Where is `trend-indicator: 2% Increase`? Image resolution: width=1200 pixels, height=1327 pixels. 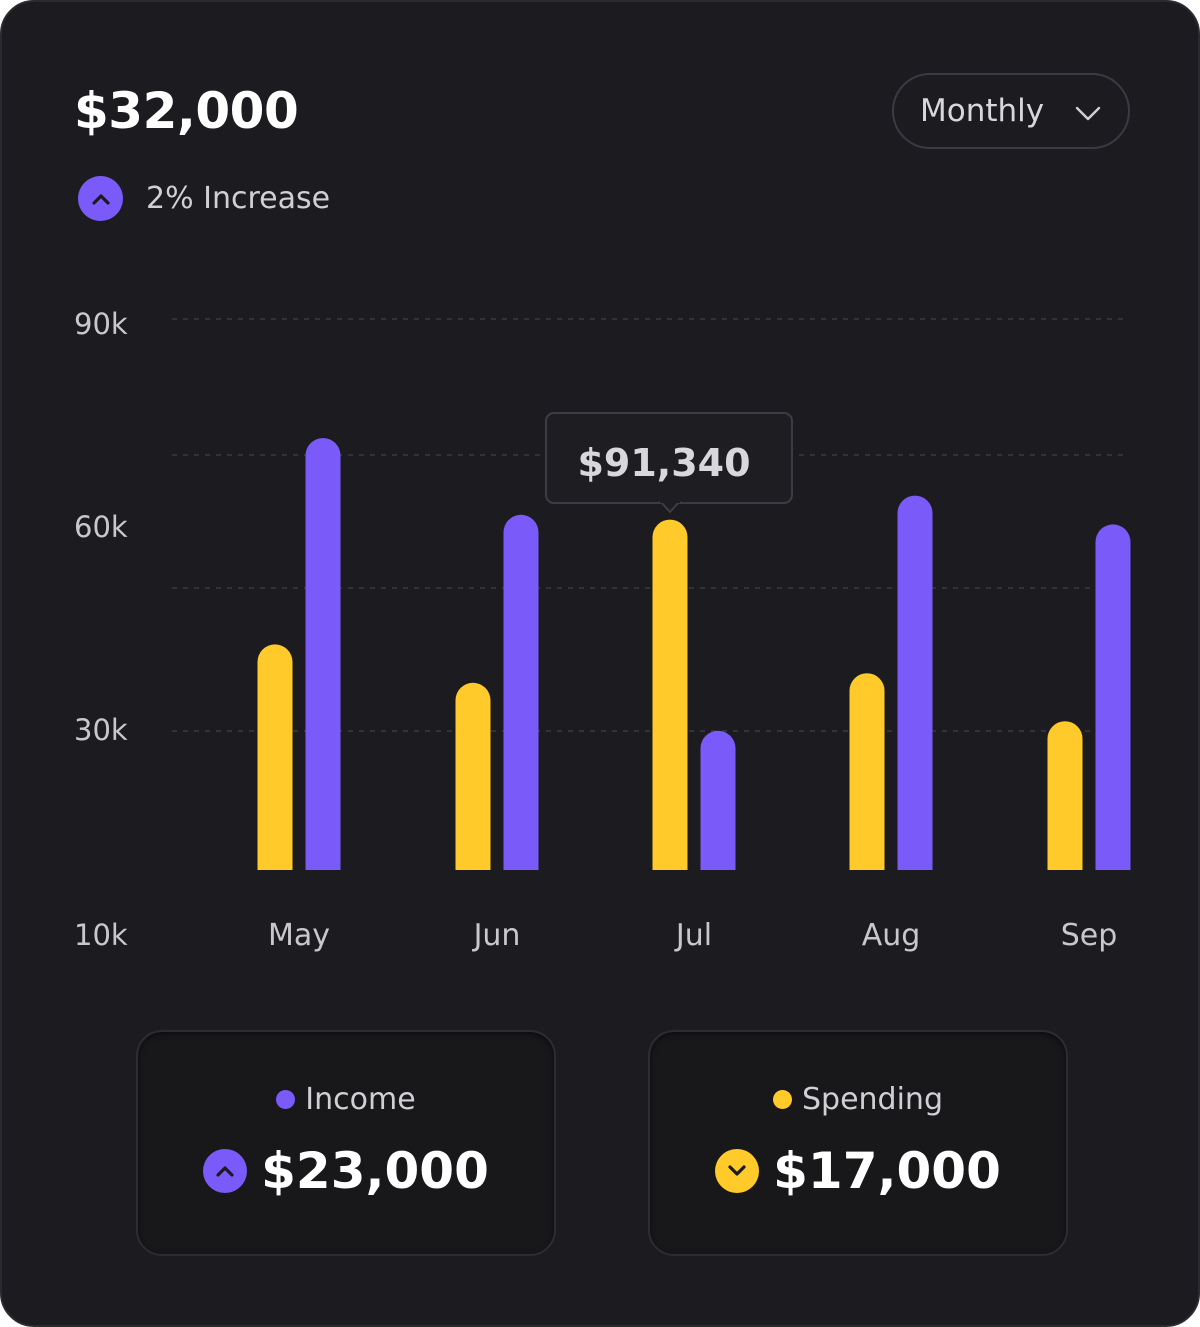
trend-indicator: 2% Increase is located at coordinates (204, 198).